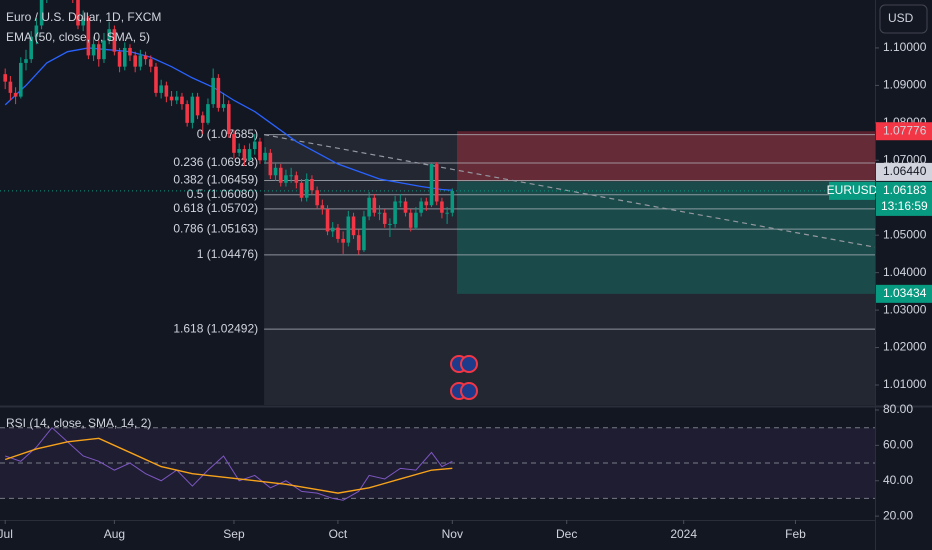  I want to click on fib-label: 1.618 (1.02492), so click(215, 328).